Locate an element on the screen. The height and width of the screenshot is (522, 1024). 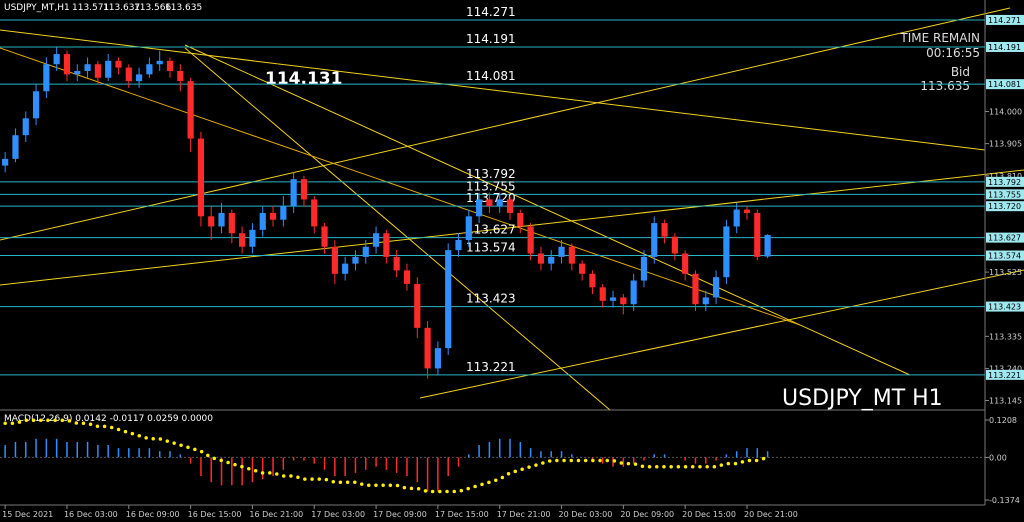
ohlc-high: 113.637 is located at coordinates (121, 8).